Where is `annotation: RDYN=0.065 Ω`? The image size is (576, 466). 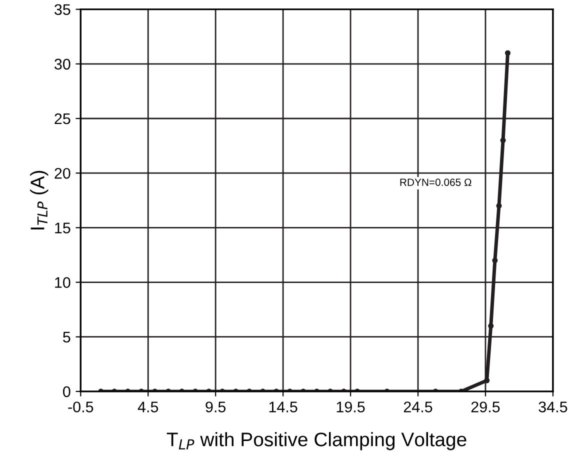
annotation: RDYN=0.065 Ω is located at coordinates (436, 182).